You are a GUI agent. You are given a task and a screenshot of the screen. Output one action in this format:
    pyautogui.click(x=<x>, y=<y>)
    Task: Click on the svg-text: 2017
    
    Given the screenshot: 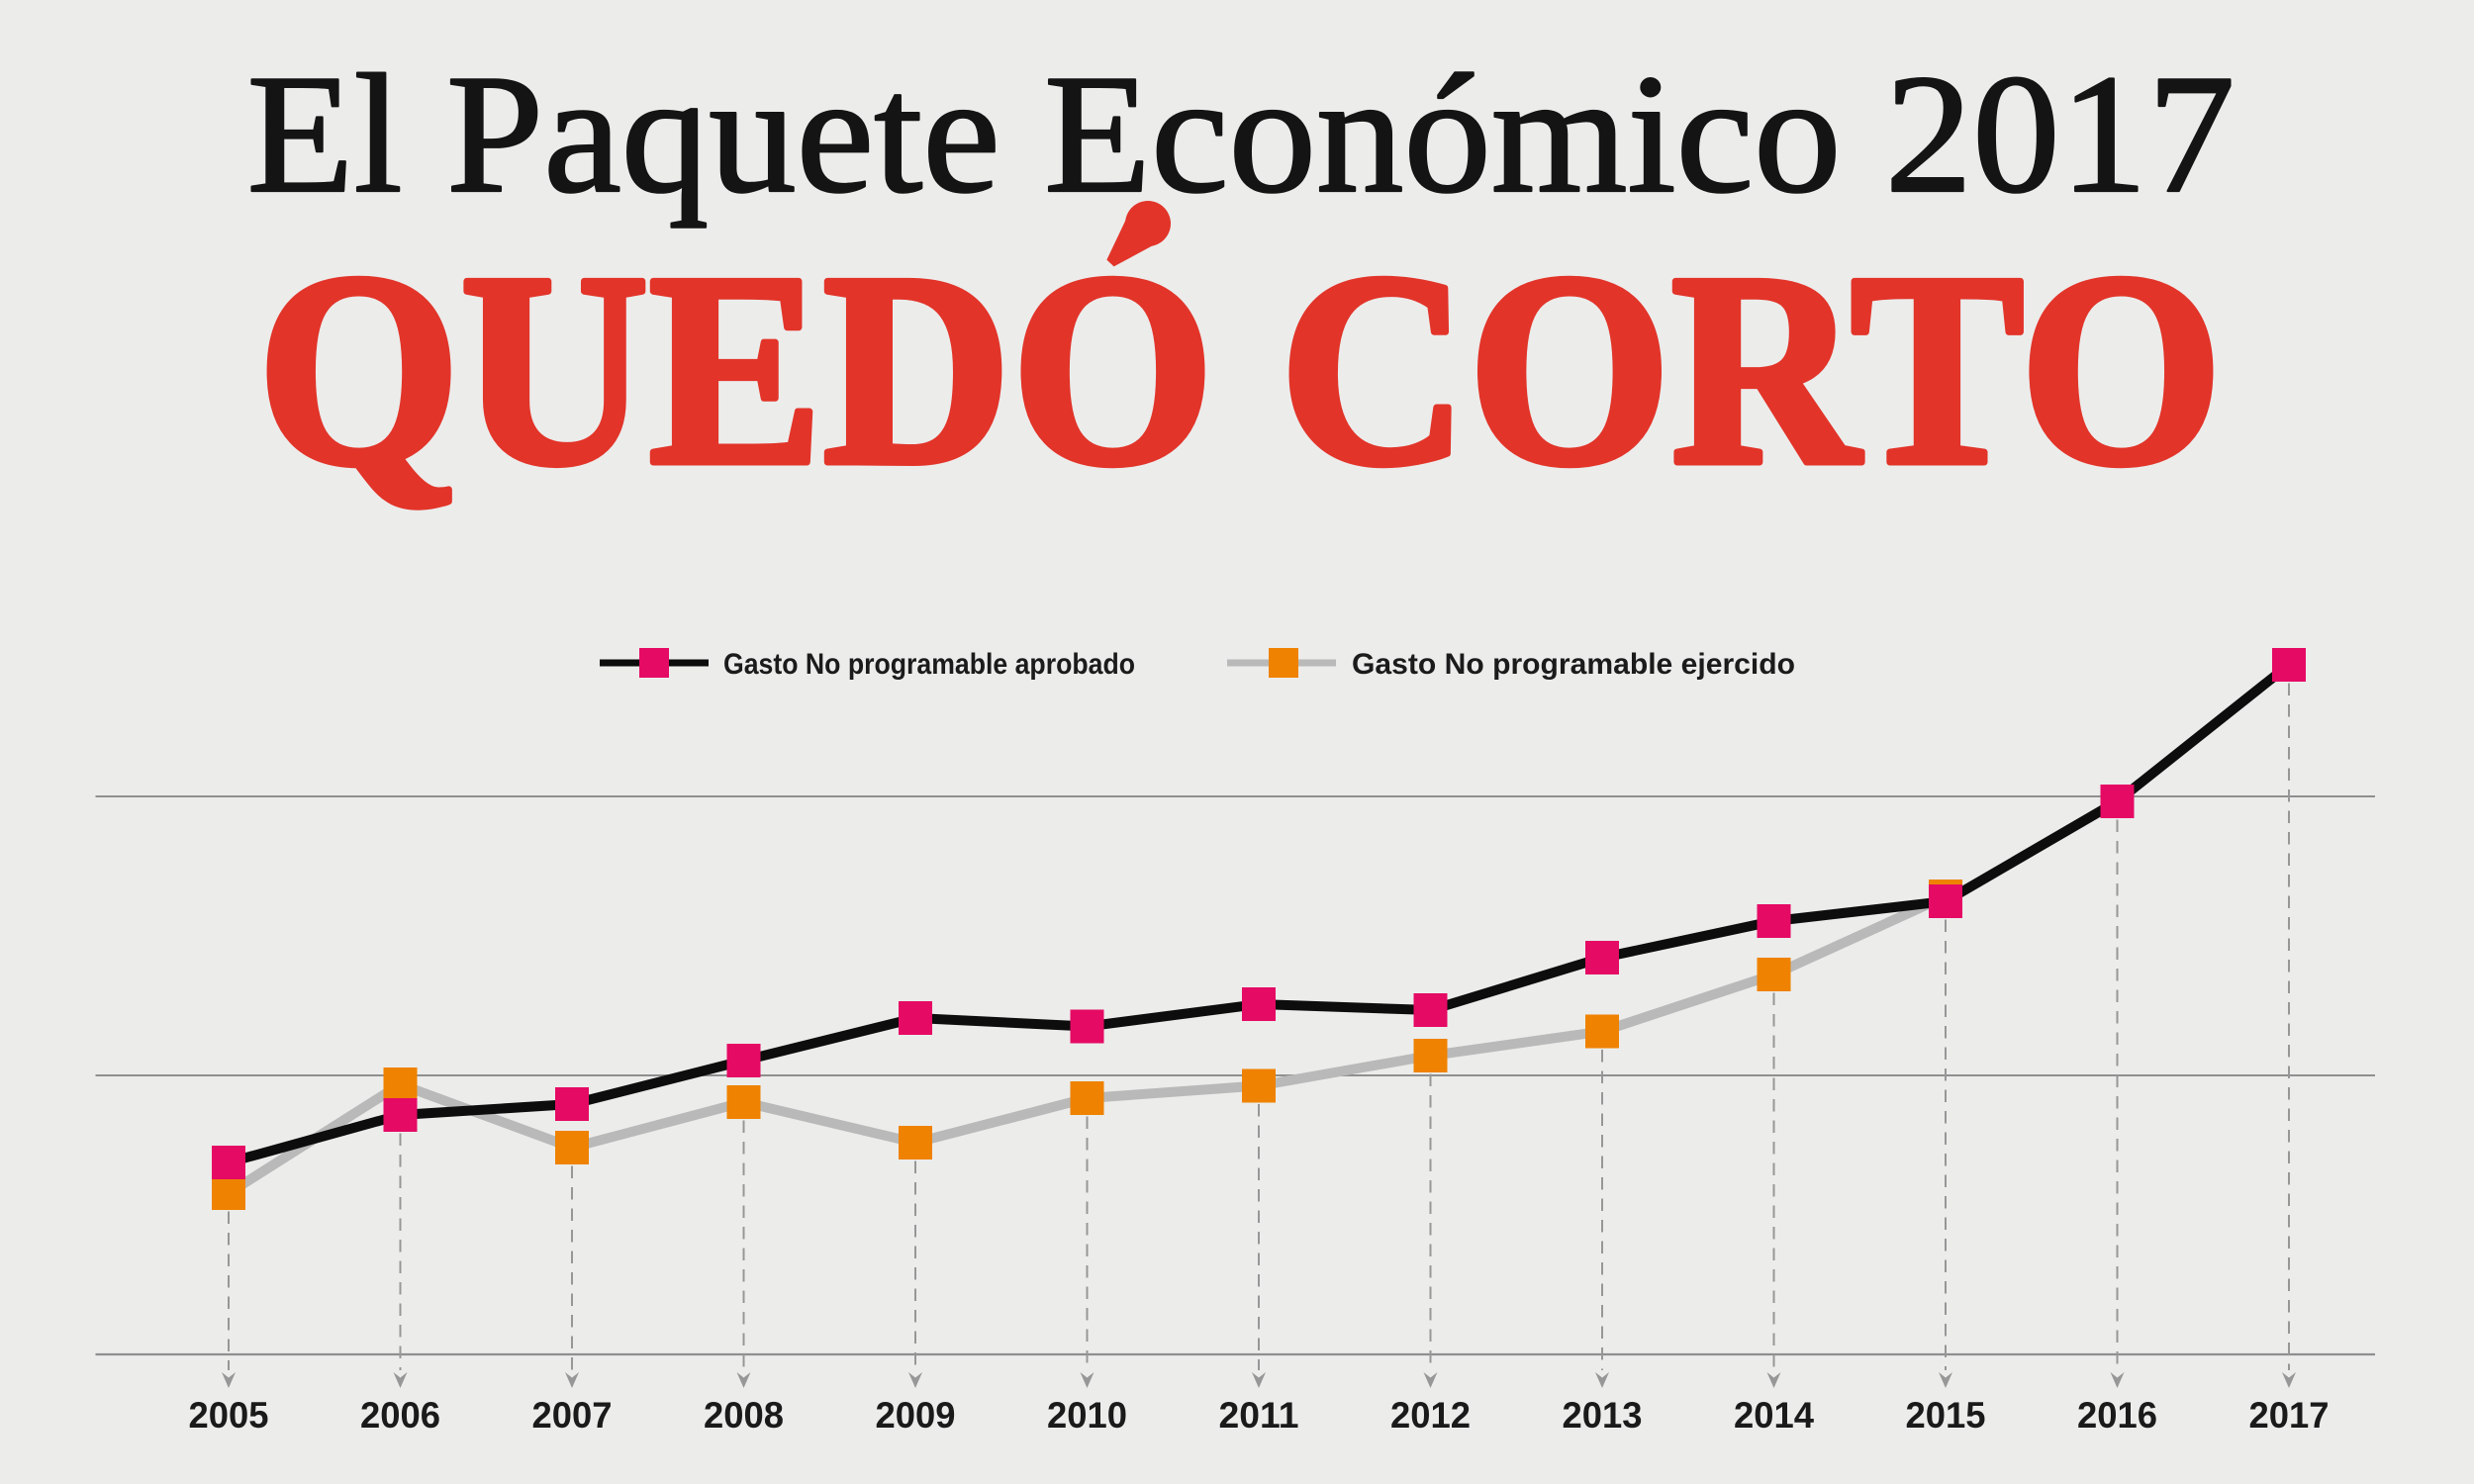 What is the action you would take?
    pyautogui.click(x=2289, y=1415)
    